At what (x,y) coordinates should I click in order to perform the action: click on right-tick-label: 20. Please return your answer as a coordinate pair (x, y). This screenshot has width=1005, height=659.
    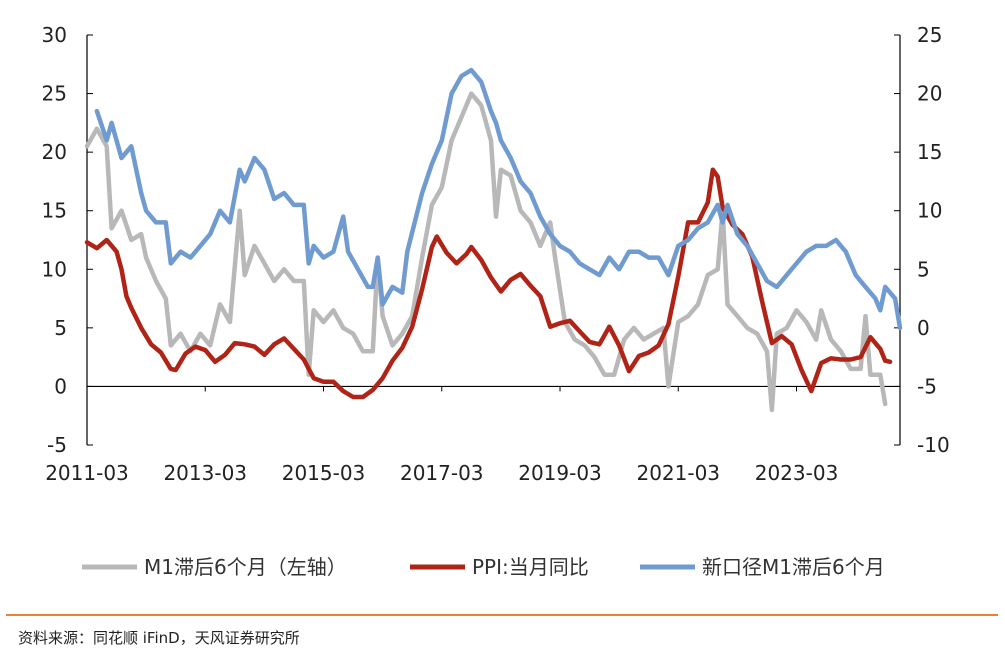
    Looking at the image, I should click on (929, 94).